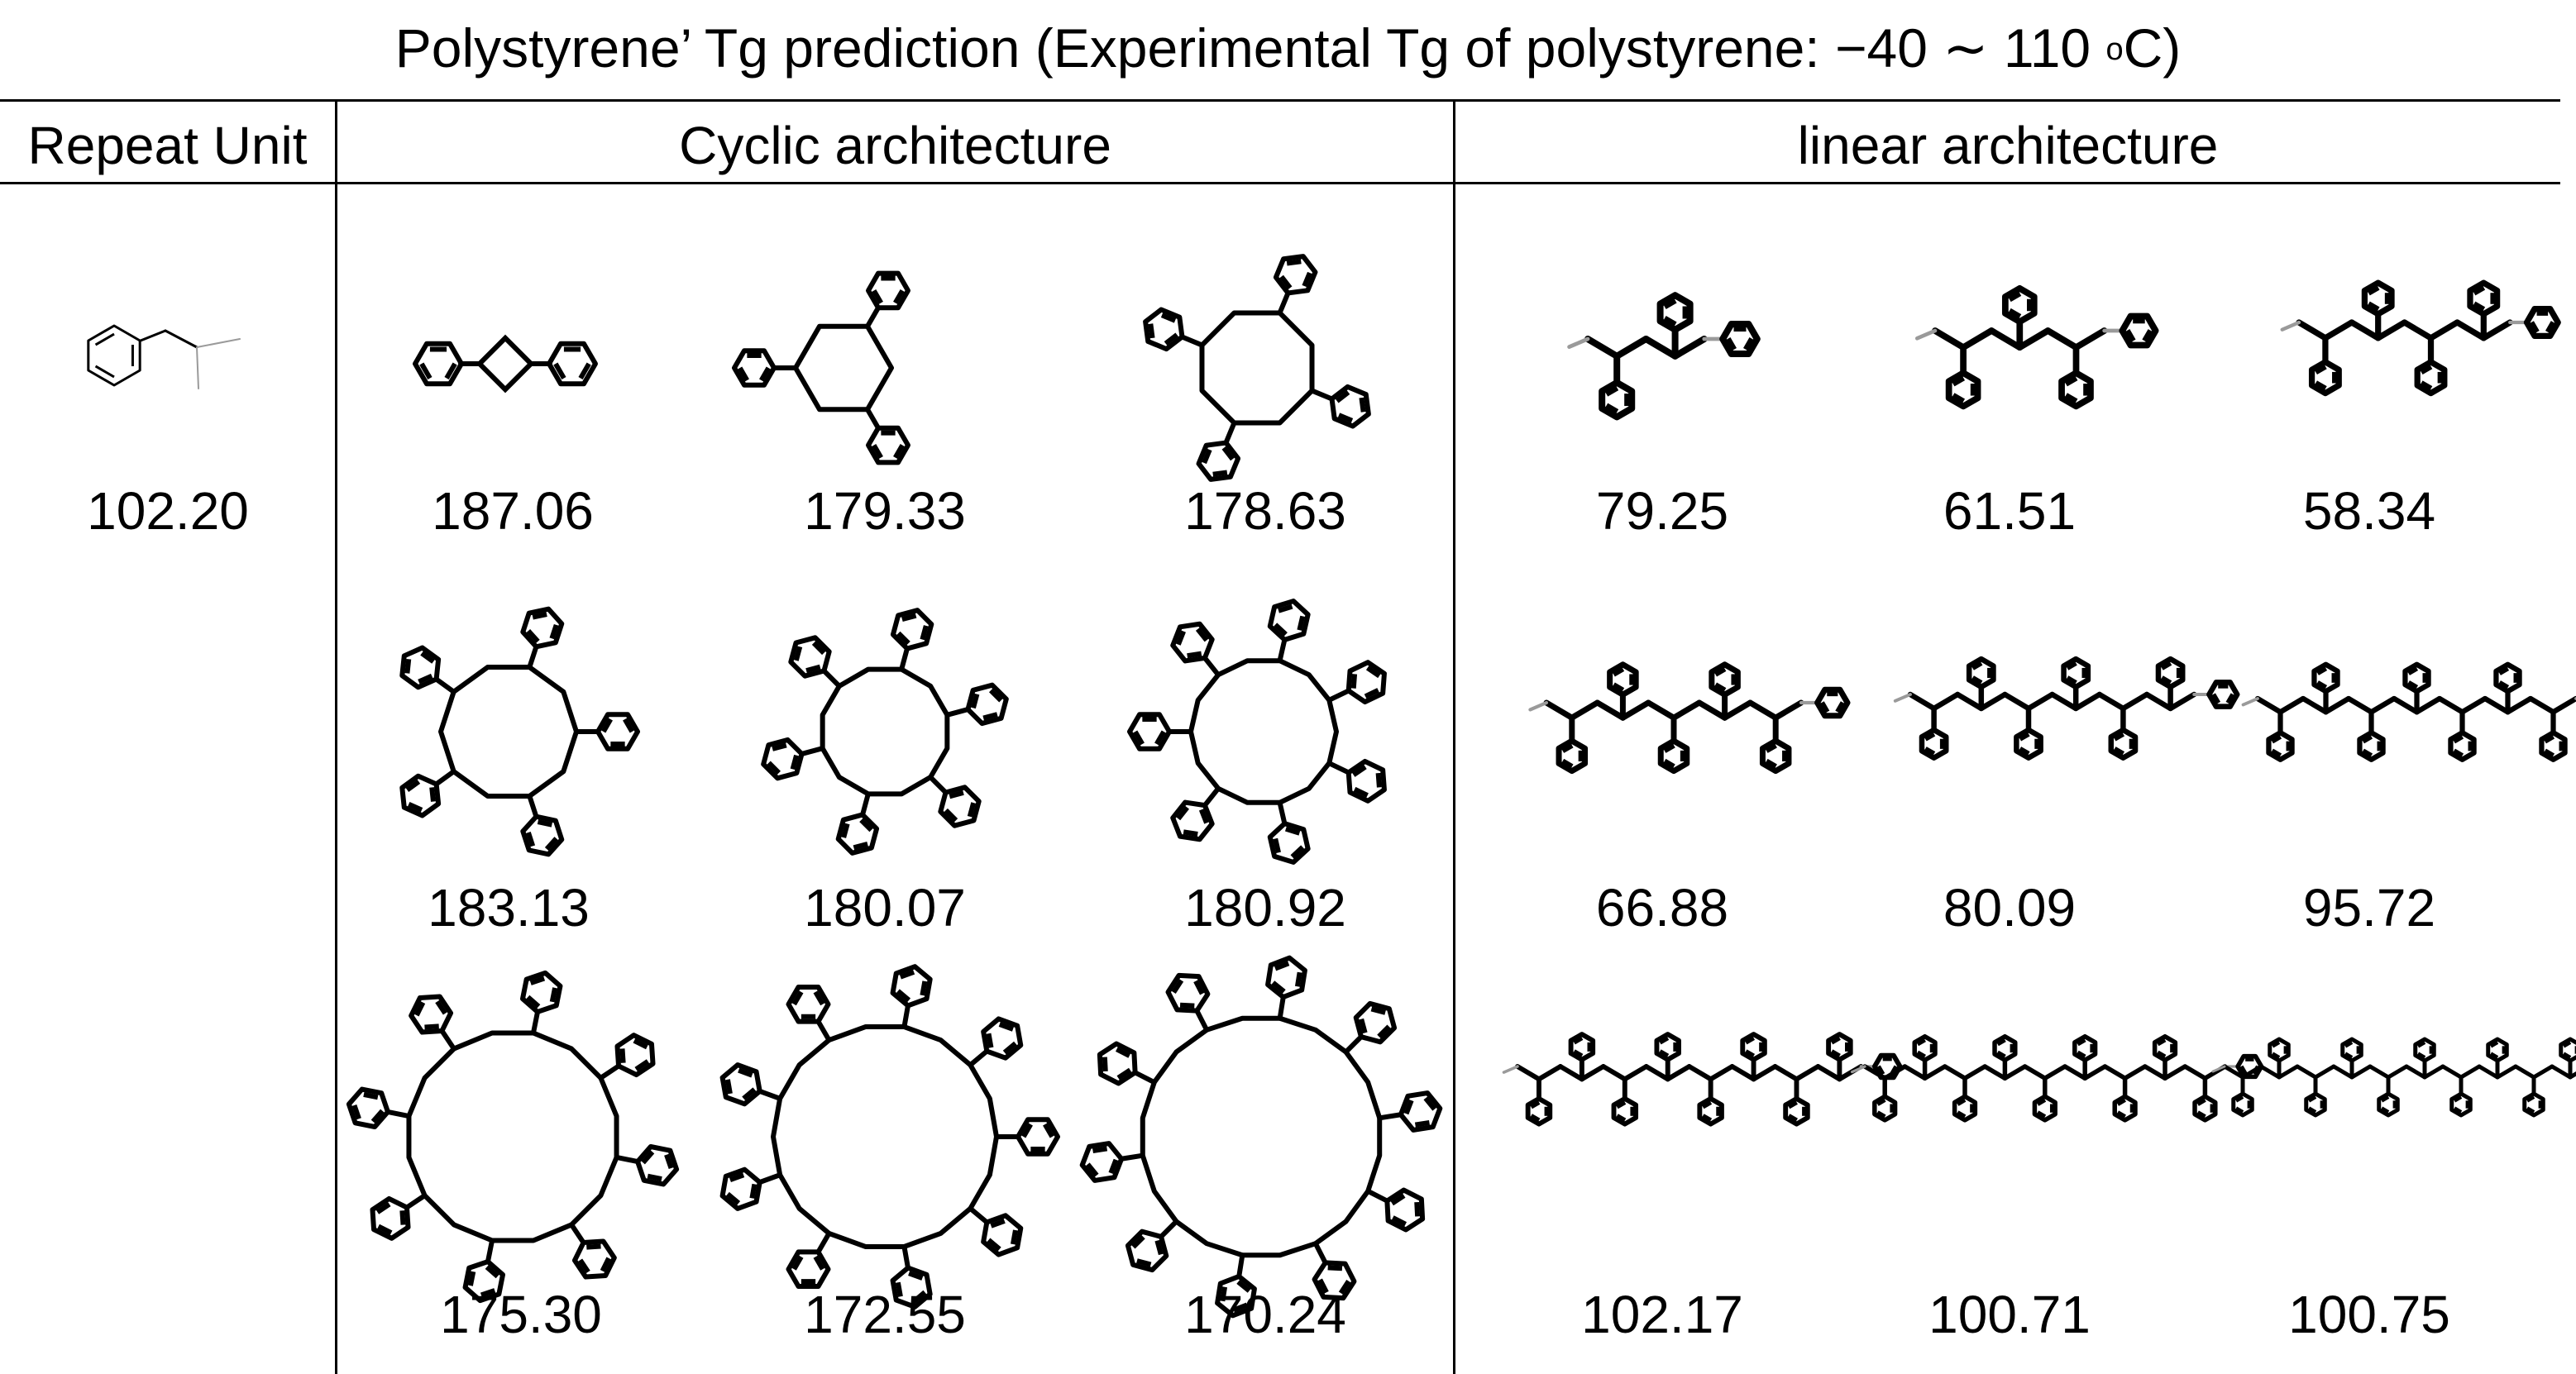 The image size is (2576, 1374). What do you see at coordinates (895, 145) in the screenshot?
I see `header-cyclic-architecture: Cyclic architecture` at bounding box center [895, 145].